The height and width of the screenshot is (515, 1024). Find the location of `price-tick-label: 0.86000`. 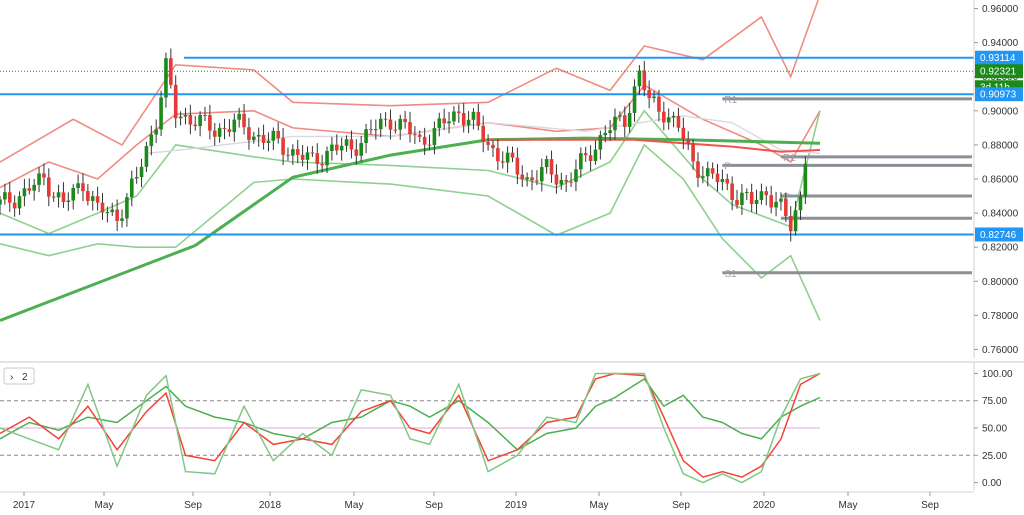

price-tick-label: 0.86000 is located at coordinates (1000, 180).